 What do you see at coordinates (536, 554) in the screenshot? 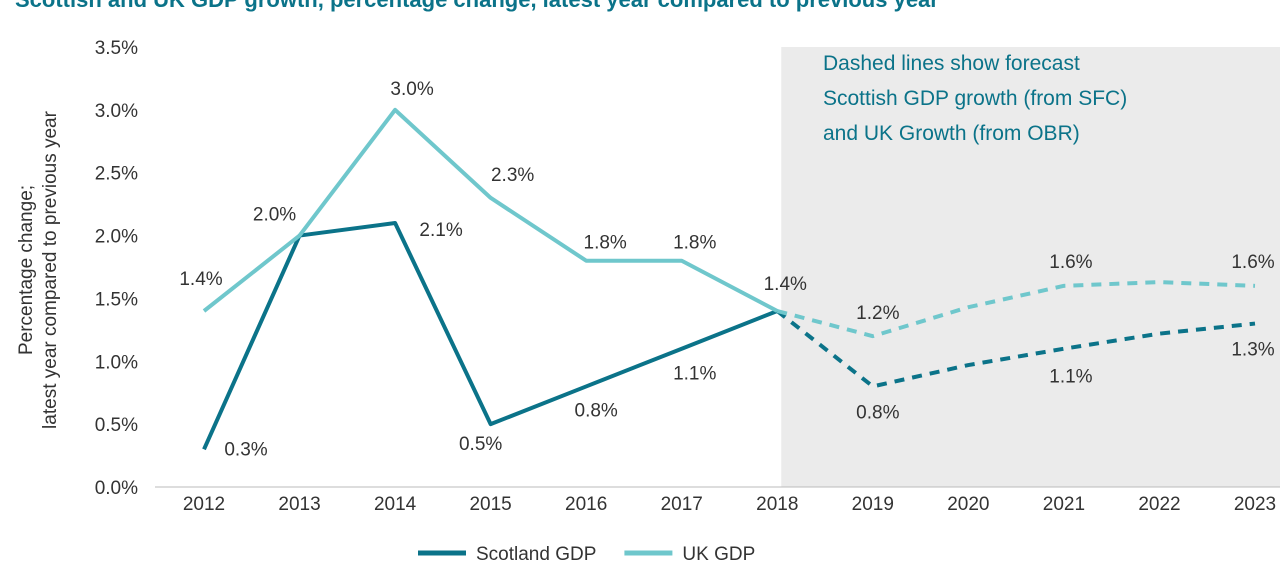
I see `legend-label: Scotland GDP` at bounding box center [536, 554].